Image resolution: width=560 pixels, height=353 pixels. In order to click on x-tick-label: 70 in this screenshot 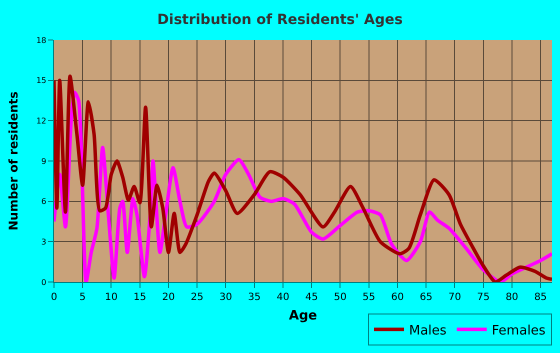, I will do `click(455, 297)`.